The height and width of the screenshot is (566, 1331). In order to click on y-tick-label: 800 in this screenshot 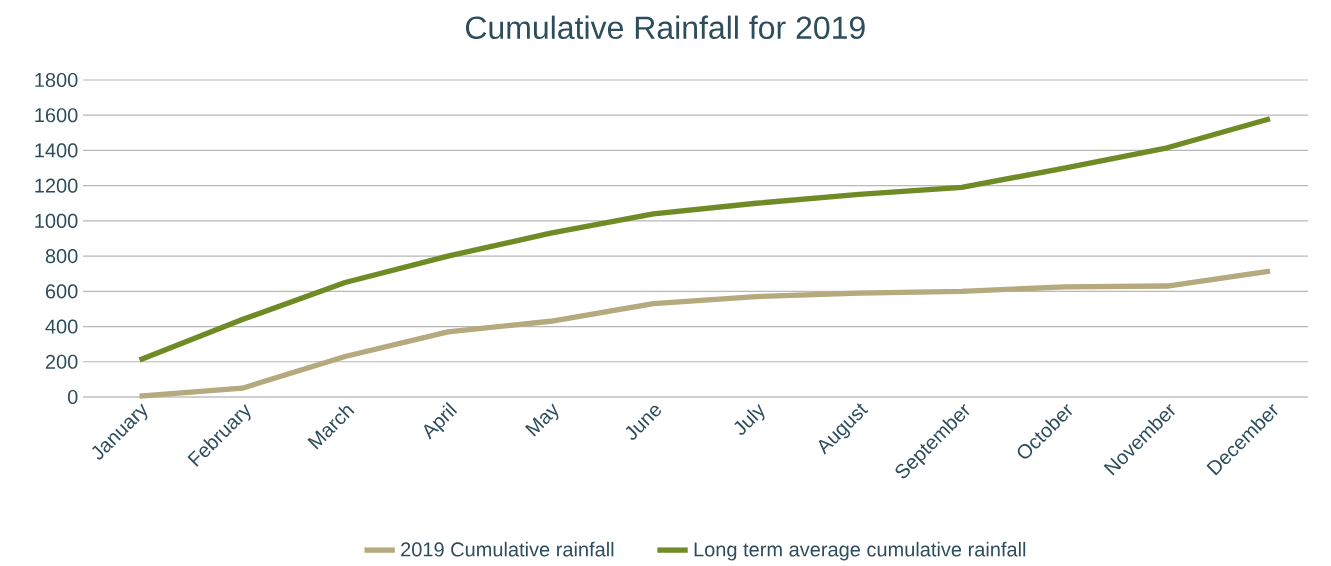, I will do `click(61, 256)`.